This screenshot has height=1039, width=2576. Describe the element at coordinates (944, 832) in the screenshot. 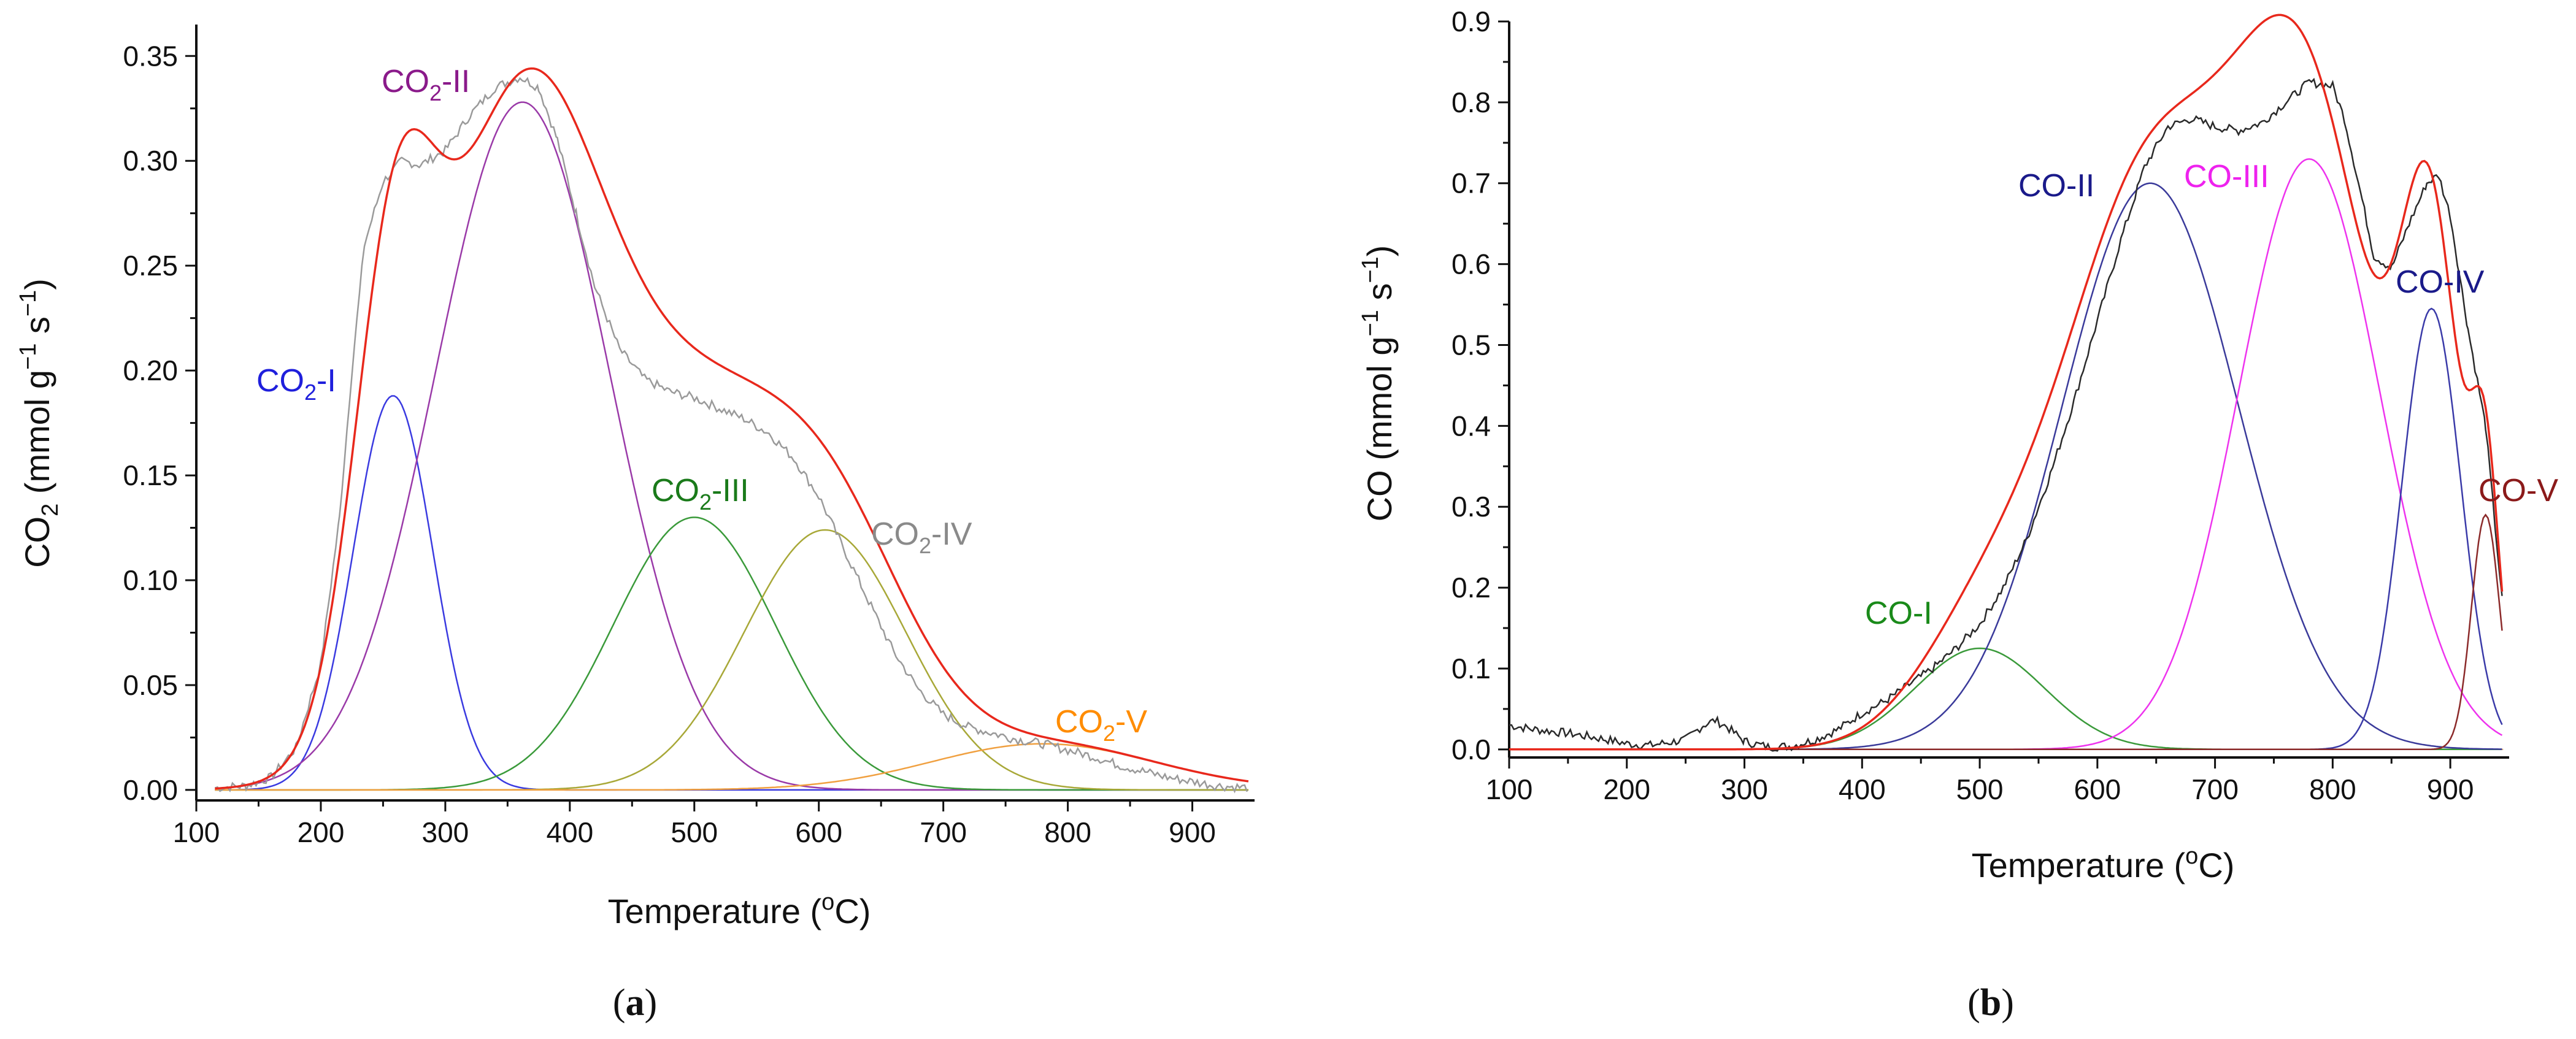

I see `x-tick-label-a: 700` at that location.